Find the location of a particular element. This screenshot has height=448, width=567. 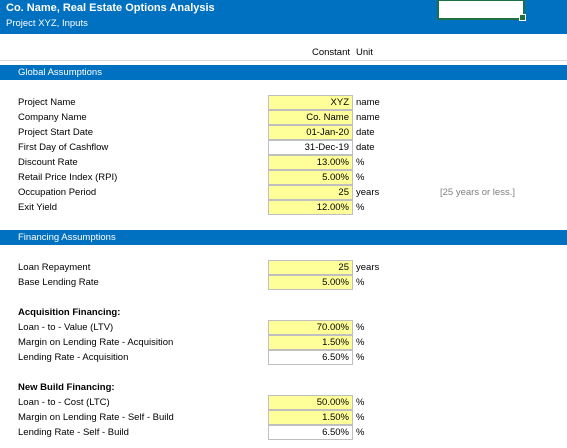

row-label: Discount Rate is located at coordinates (48, 162).